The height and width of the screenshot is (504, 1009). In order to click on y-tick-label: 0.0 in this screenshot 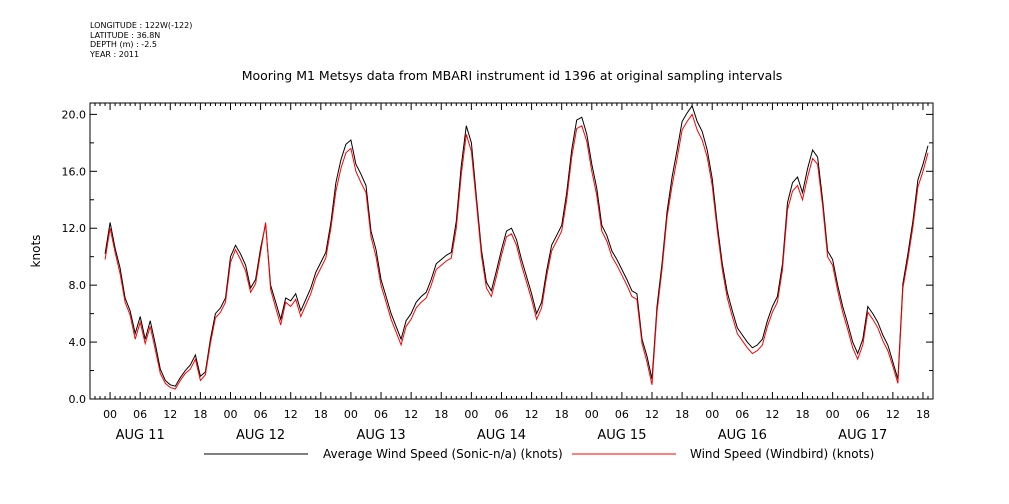, I will do `click(78, 399)`.